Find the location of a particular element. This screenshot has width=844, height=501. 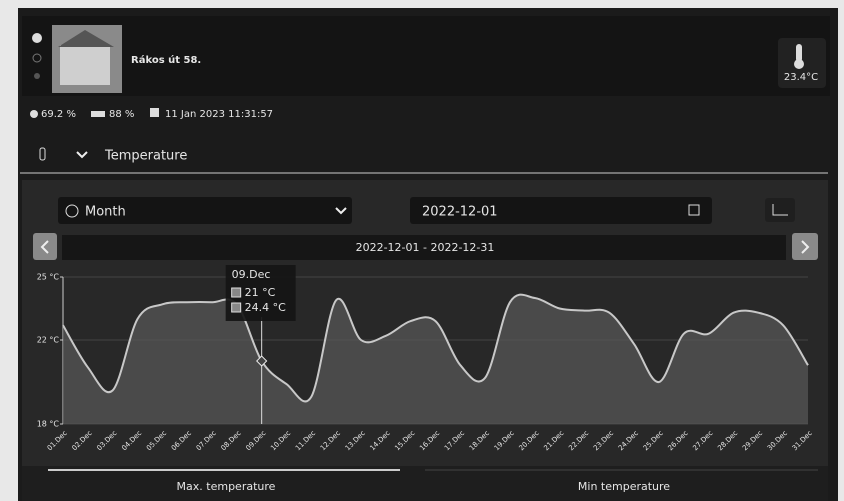

tab: Min temperature is located at coordinates (624, 486).